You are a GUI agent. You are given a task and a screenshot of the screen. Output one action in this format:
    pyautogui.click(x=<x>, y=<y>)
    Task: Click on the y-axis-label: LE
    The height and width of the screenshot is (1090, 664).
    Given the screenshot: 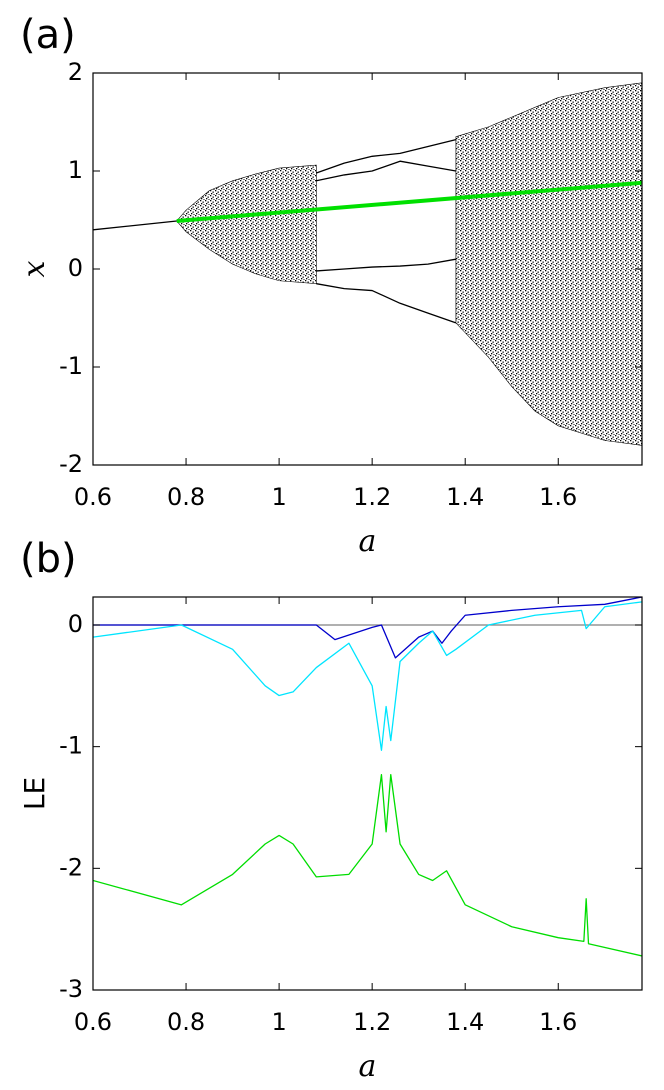 What is the action you would take?
    pyautogui.click(x=34, y=793)
    